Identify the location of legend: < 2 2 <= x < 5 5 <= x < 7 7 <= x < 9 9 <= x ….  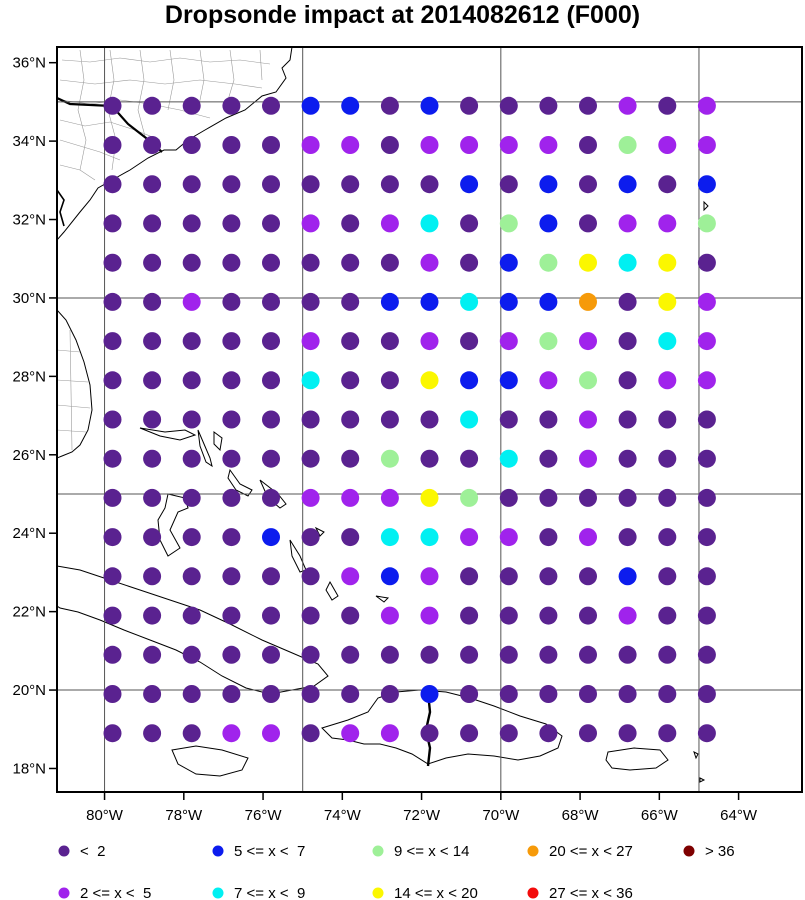
(396, 871).